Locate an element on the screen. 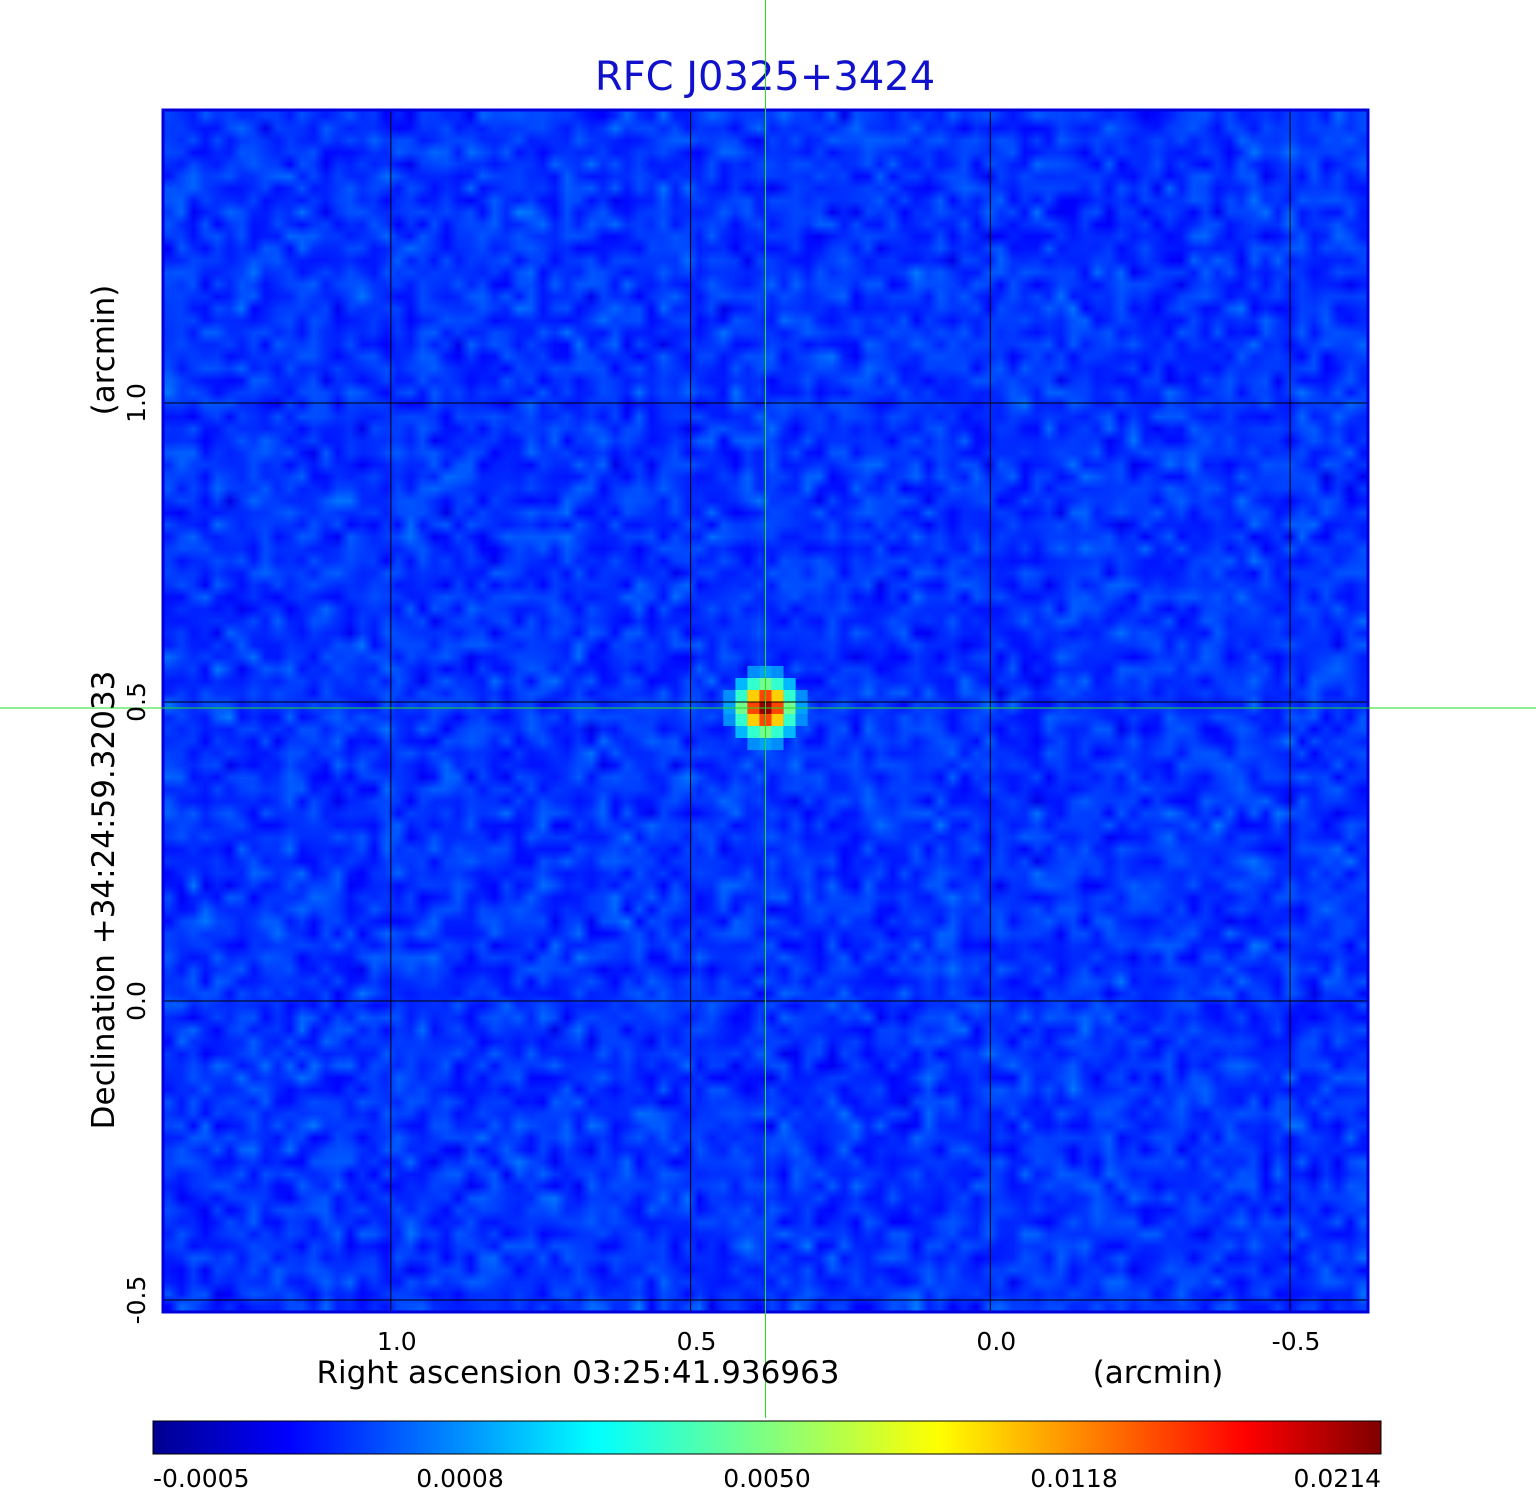 The width and height of the screenshot is (1536, 1511). y-axis-label: Declination +34:24:59.32033 is located at coordinates (104, 900).